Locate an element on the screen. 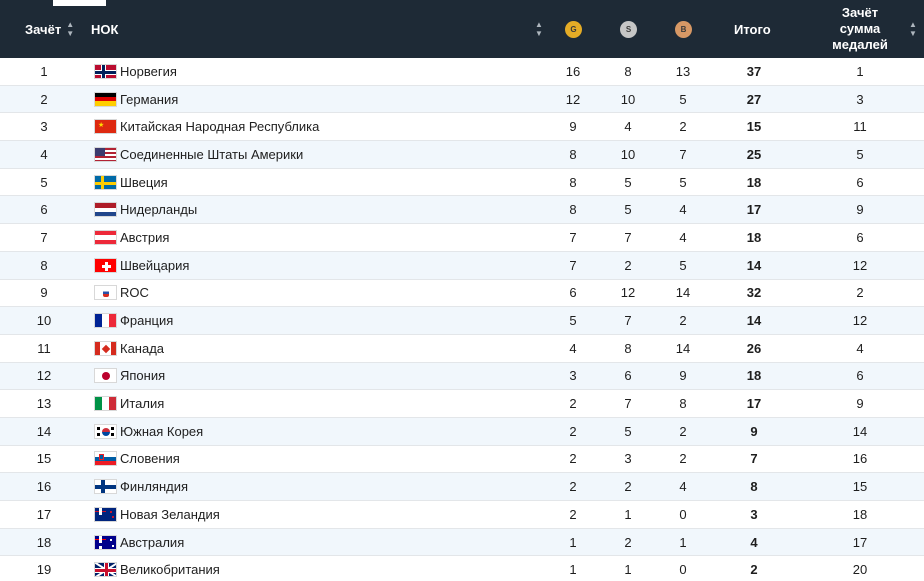  table-row: 14 Южная Корея 2 5 2 9 14 is located at coordinates (462, 431).